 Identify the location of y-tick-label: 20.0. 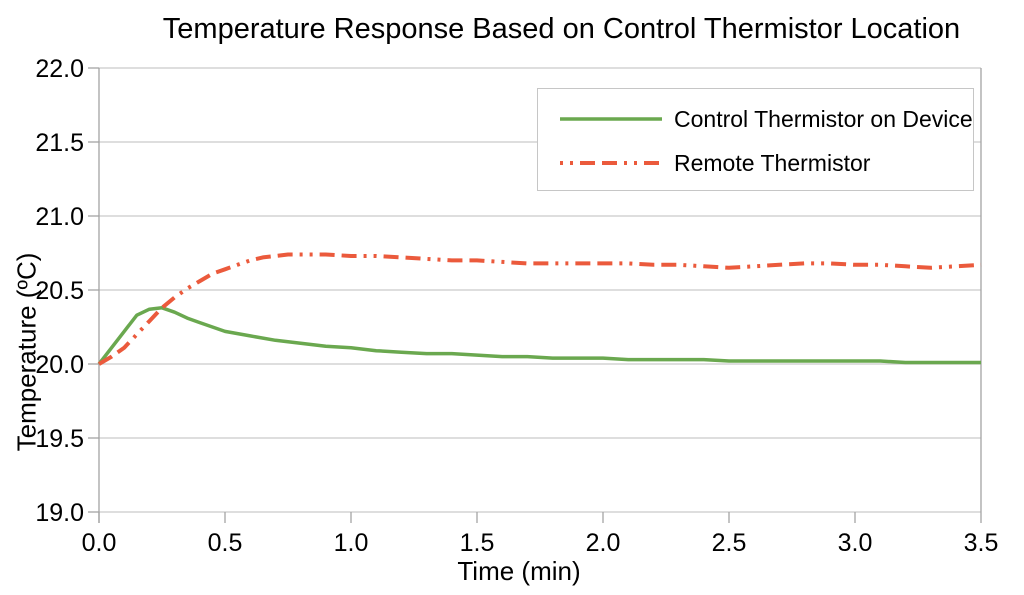
(59, 365).